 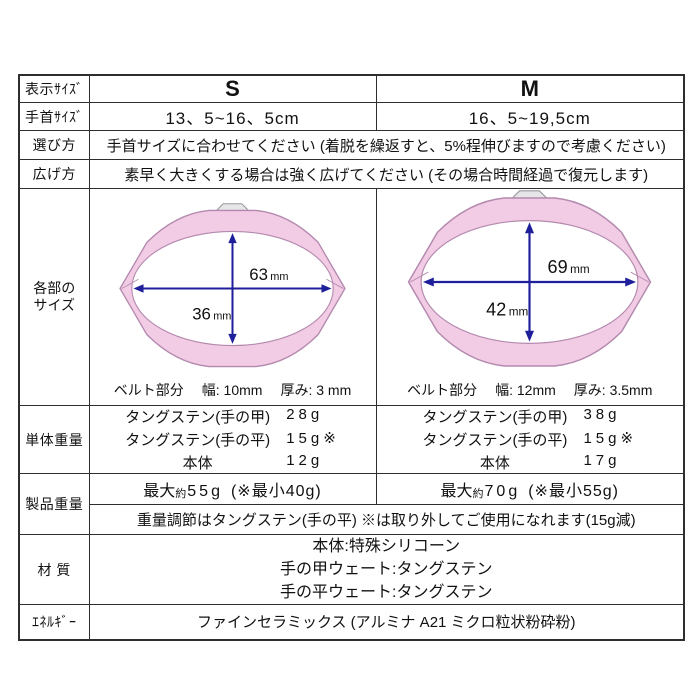 I want to click on row-label-how-to-choose: 選び方, so click(x=54, y=145).